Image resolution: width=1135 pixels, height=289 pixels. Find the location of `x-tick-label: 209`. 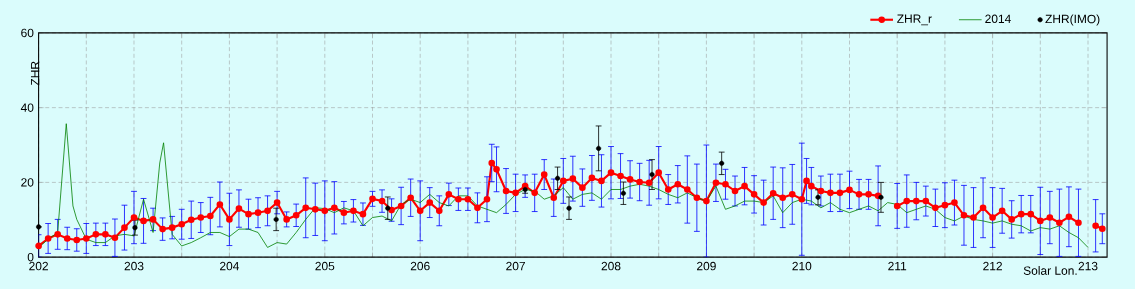

x-tick-label: 209 is located at coordinates (706, 266).